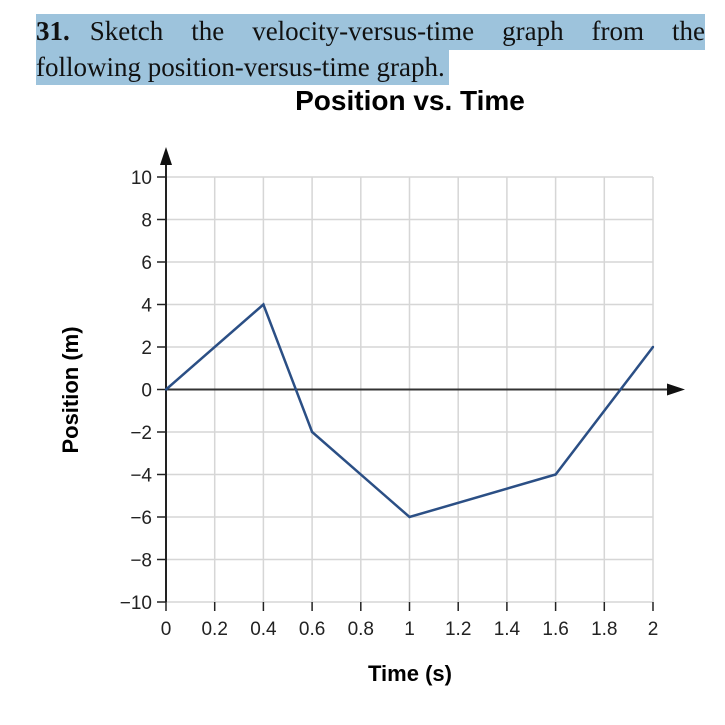 This screenshot has width=725, height=725. I want to click on x-tick-label: 1.2, so click(458, 629).